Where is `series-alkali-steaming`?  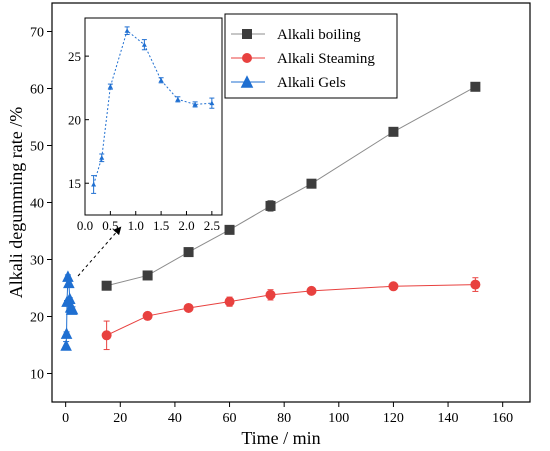 series-alkali-steaming is located at coordinates (291, 314).